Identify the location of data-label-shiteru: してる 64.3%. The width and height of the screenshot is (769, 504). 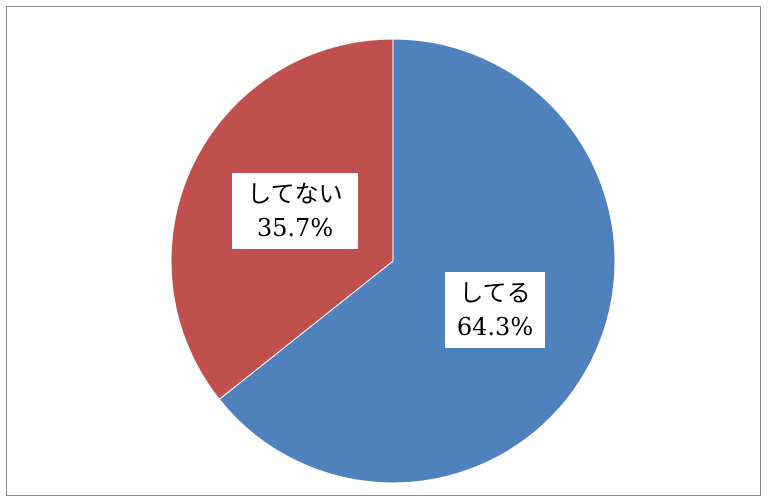
(495, 310).